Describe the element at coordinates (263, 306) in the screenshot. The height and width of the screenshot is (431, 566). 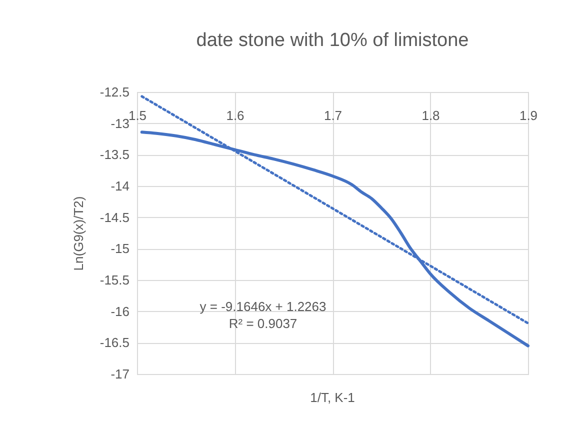
I see `annotation: y = -9.1646x + 1.2263` at that location.